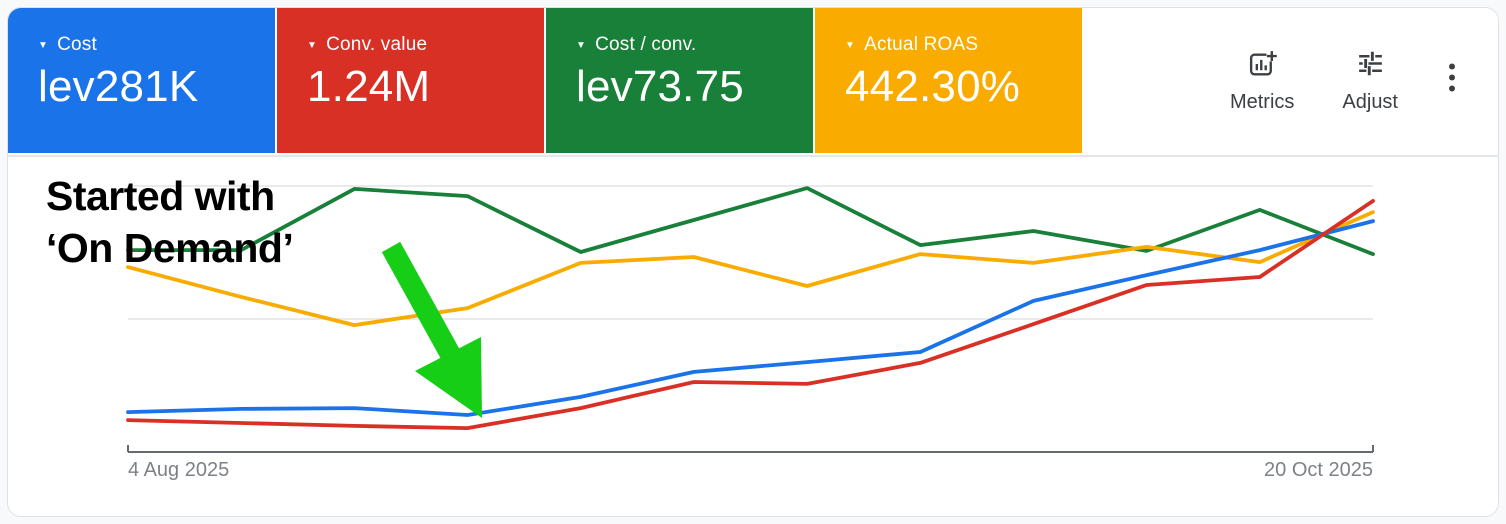 This screenshot has width=1506, height=524. Describe the element at coordinates (646, 44) in the screenshot. I see `metric-label: Cost / conv.` at that location.